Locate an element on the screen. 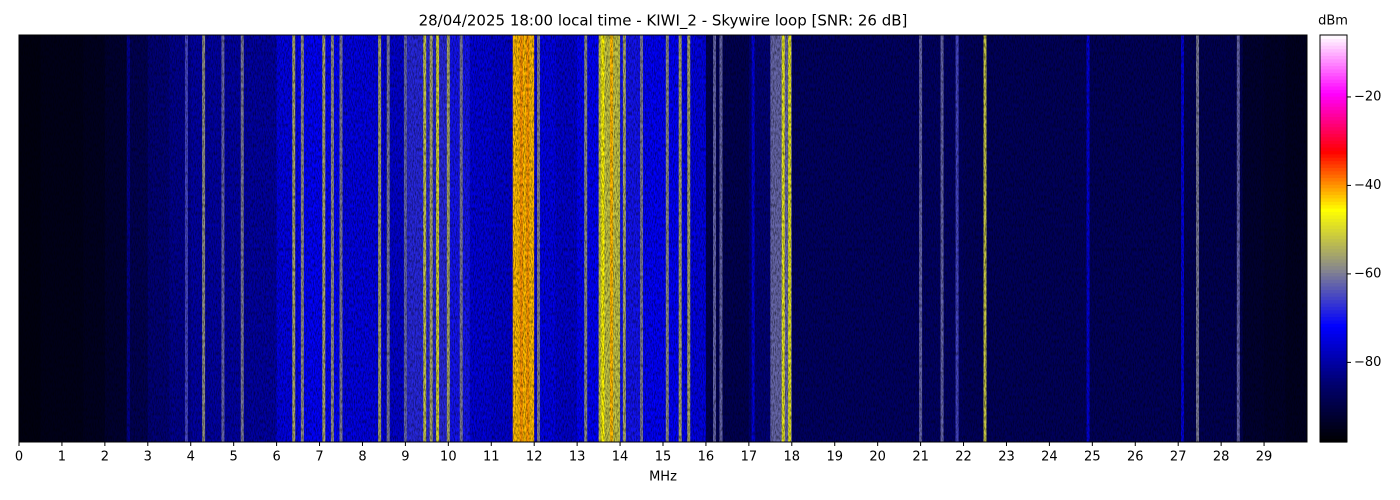 The image size is (1400, 500). x-tick-label: 12 is located at coordinates (534, 457).